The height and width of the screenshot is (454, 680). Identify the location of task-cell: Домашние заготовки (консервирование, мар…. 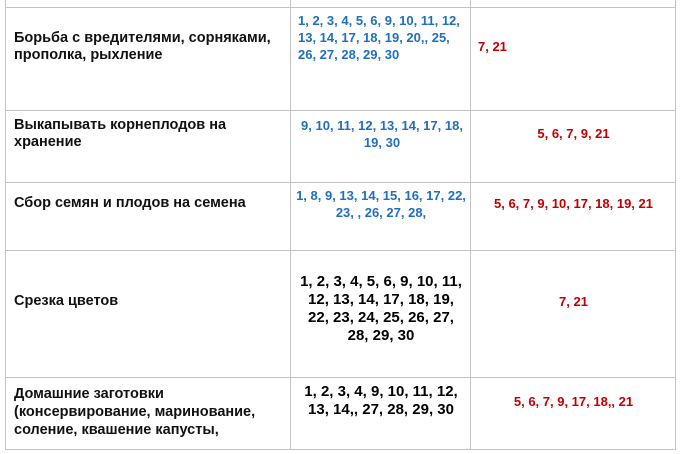
(135, 412).